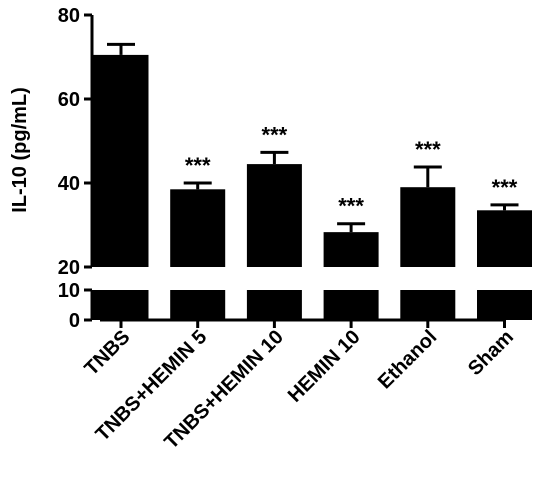 The height and width of the screenshot is (499, 550). Describe the element at coordinates (198, 228) in the screenshot. I see `bar-1-upper` at that location.